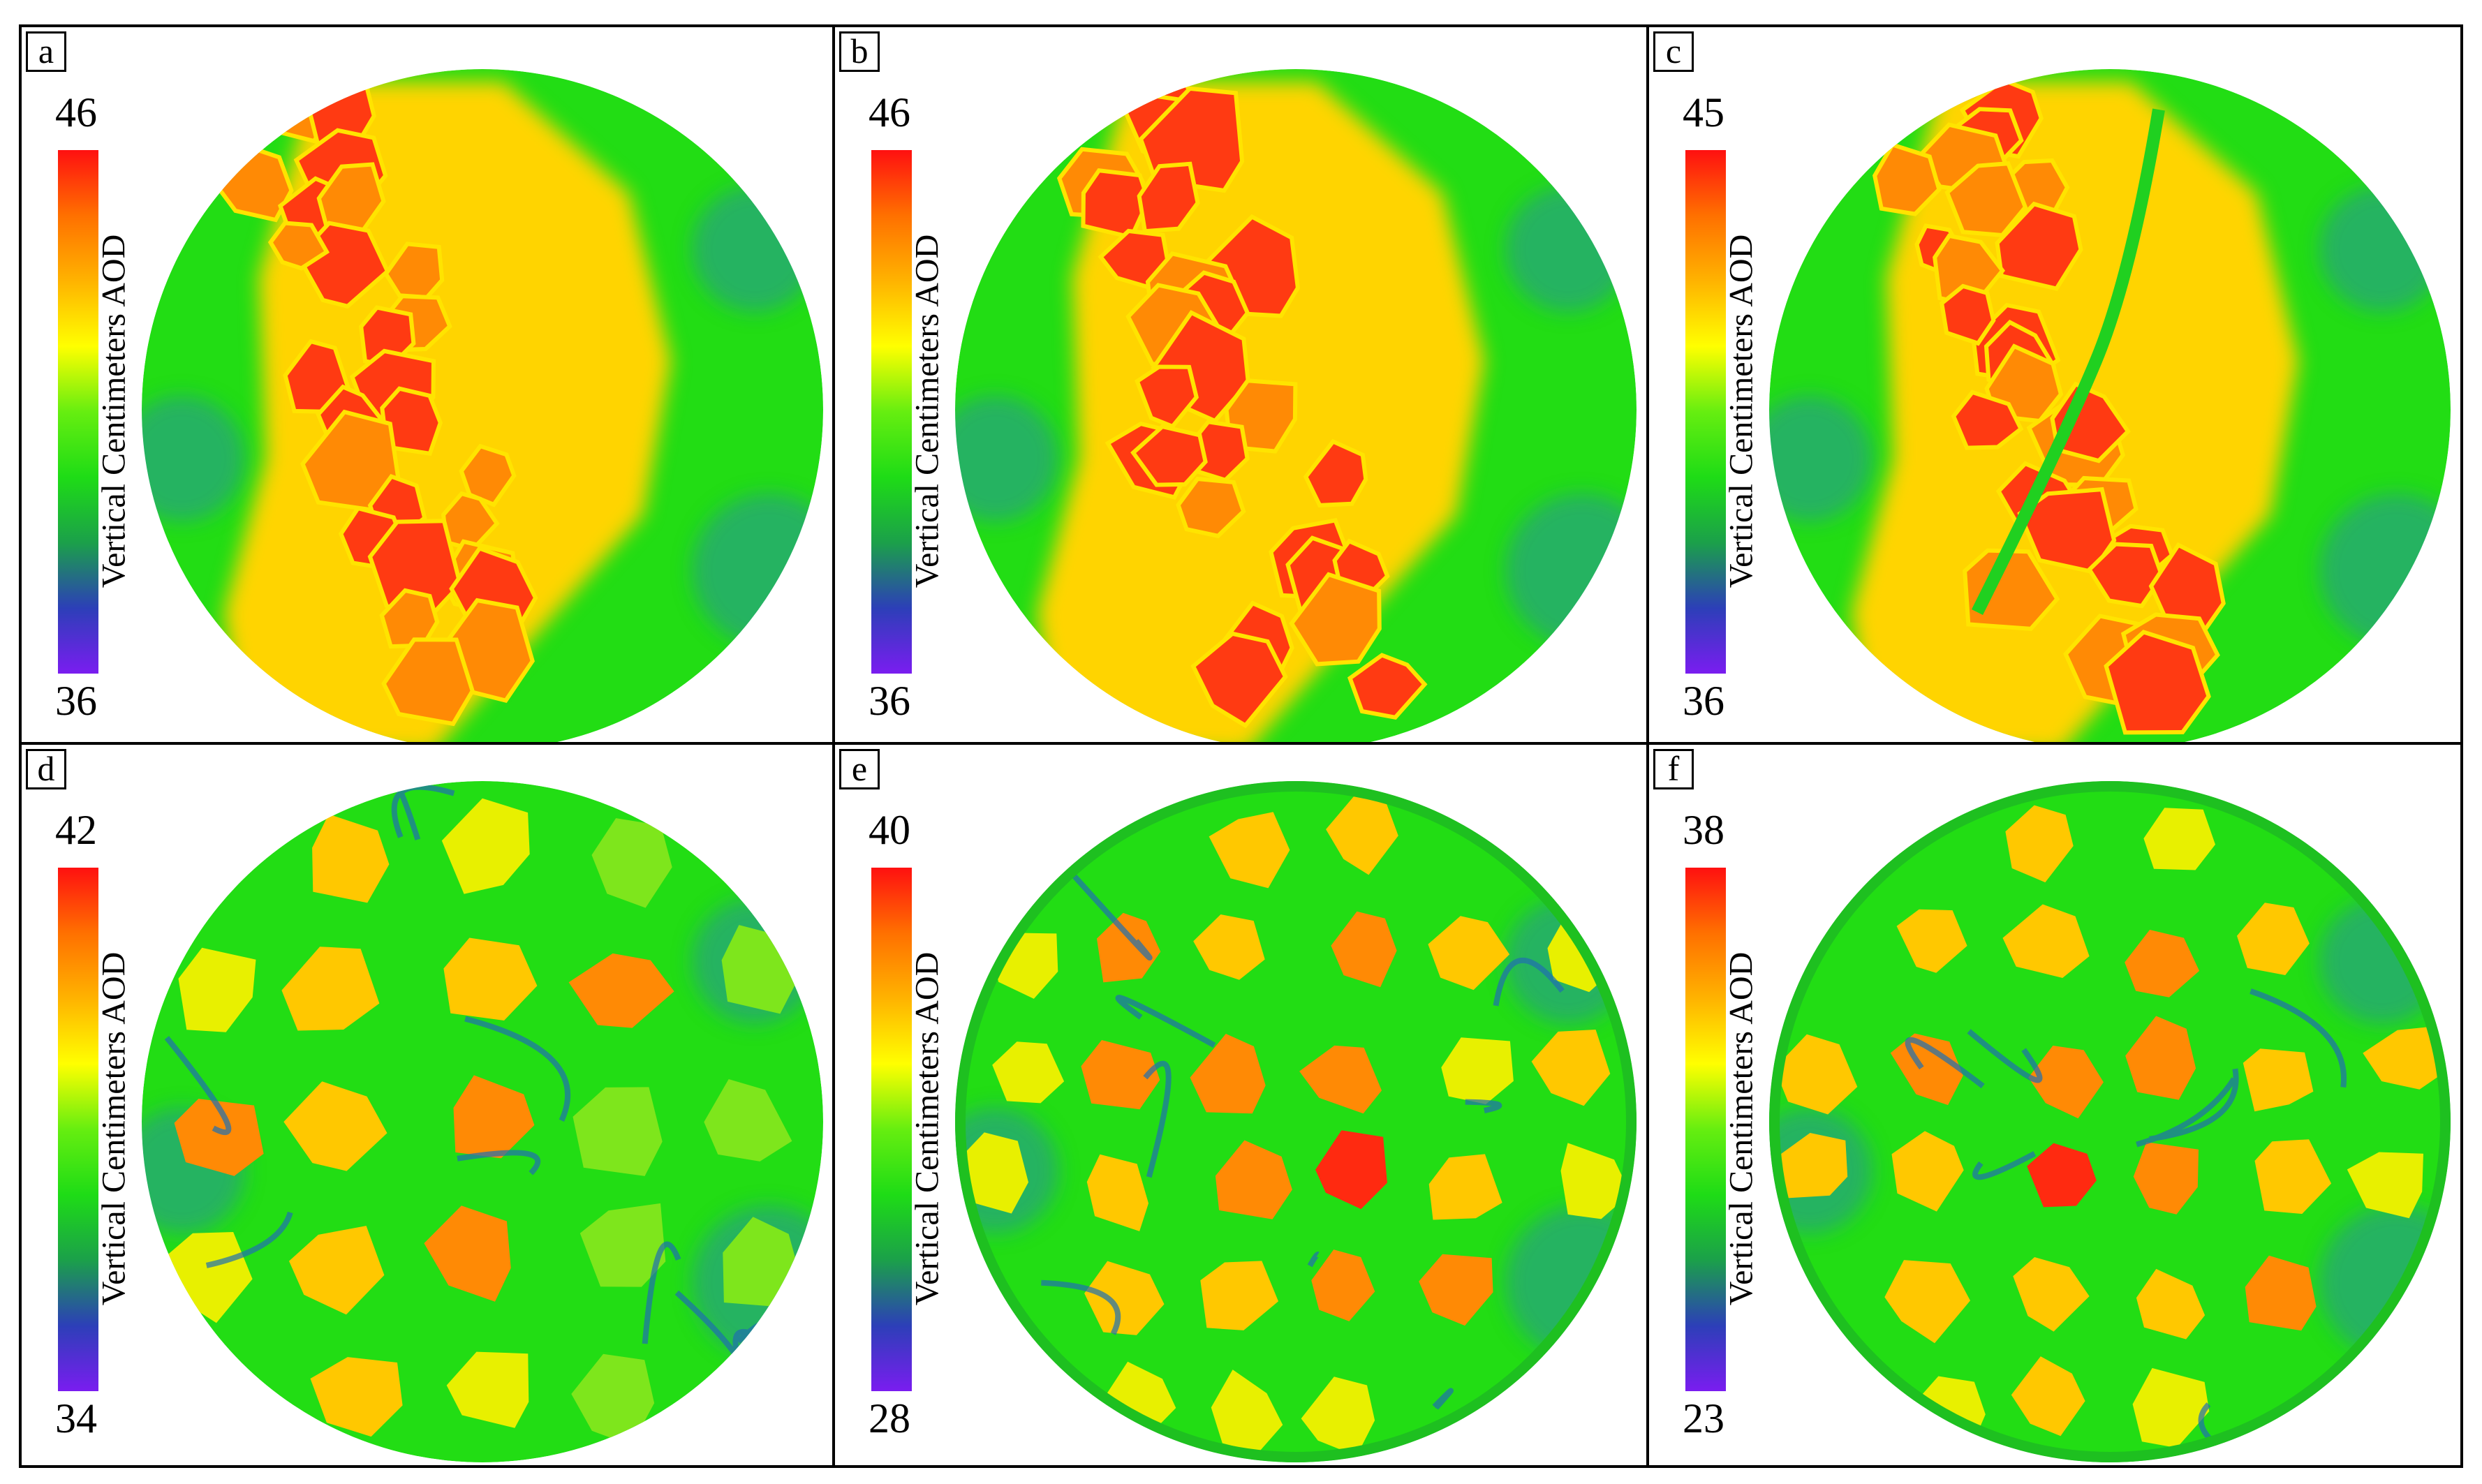 This screenshot has width=2482, height=1484. Describe the element at coordinates (1703, 1418) in the screenshot. I see `colorbar-min-label: 23` at that location.